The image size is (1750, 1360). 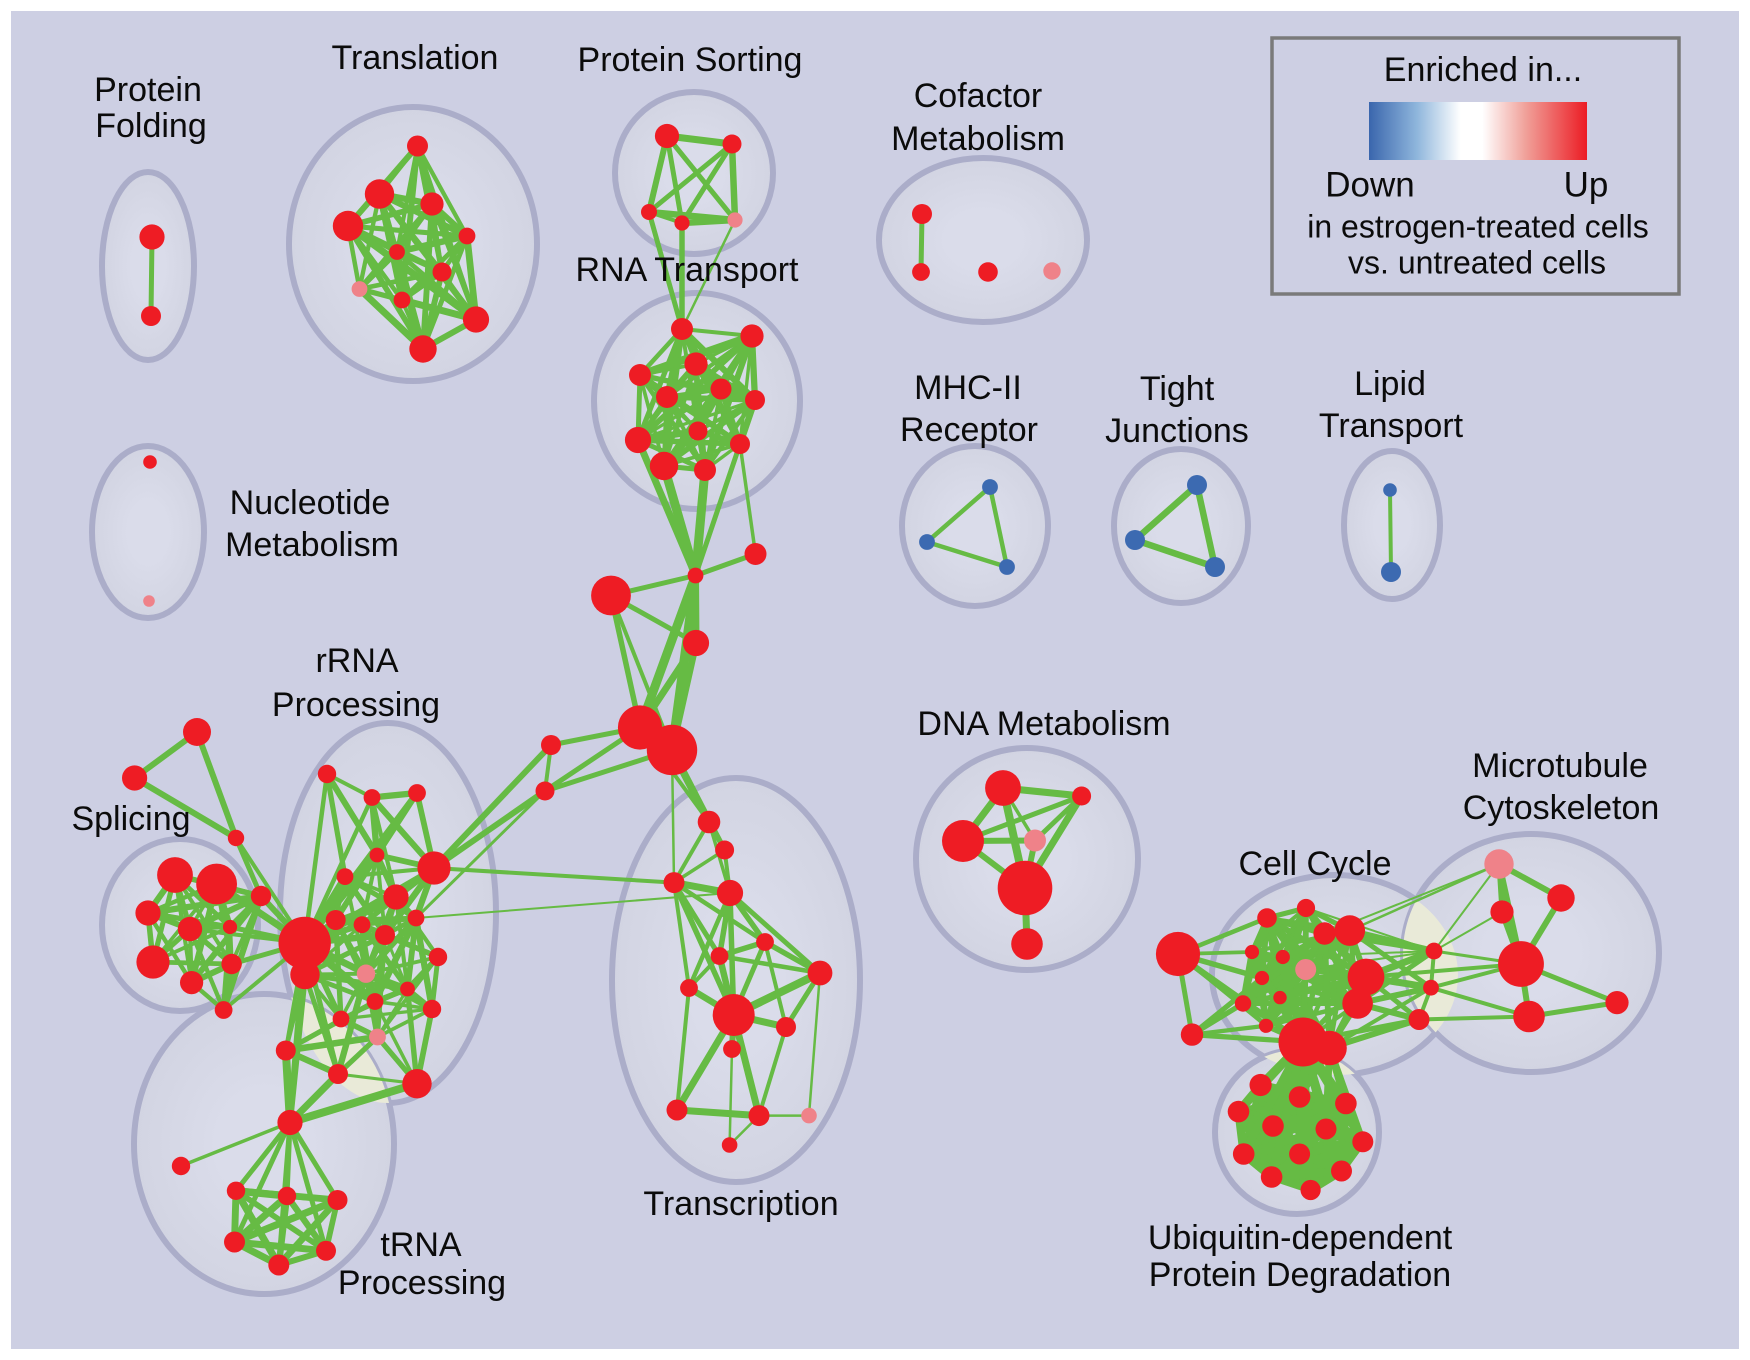 I want to click on svg-text: Translation, so click(x=415, y=58).